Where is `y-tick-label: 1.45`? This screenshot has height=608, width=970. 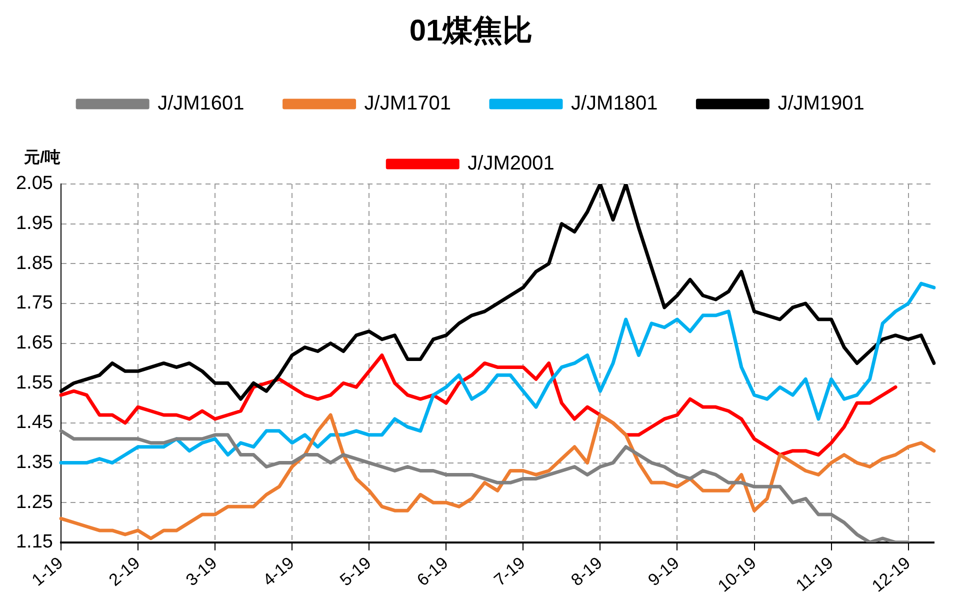 y-tick-label: 1.45 is located at coordinates (34, 423).